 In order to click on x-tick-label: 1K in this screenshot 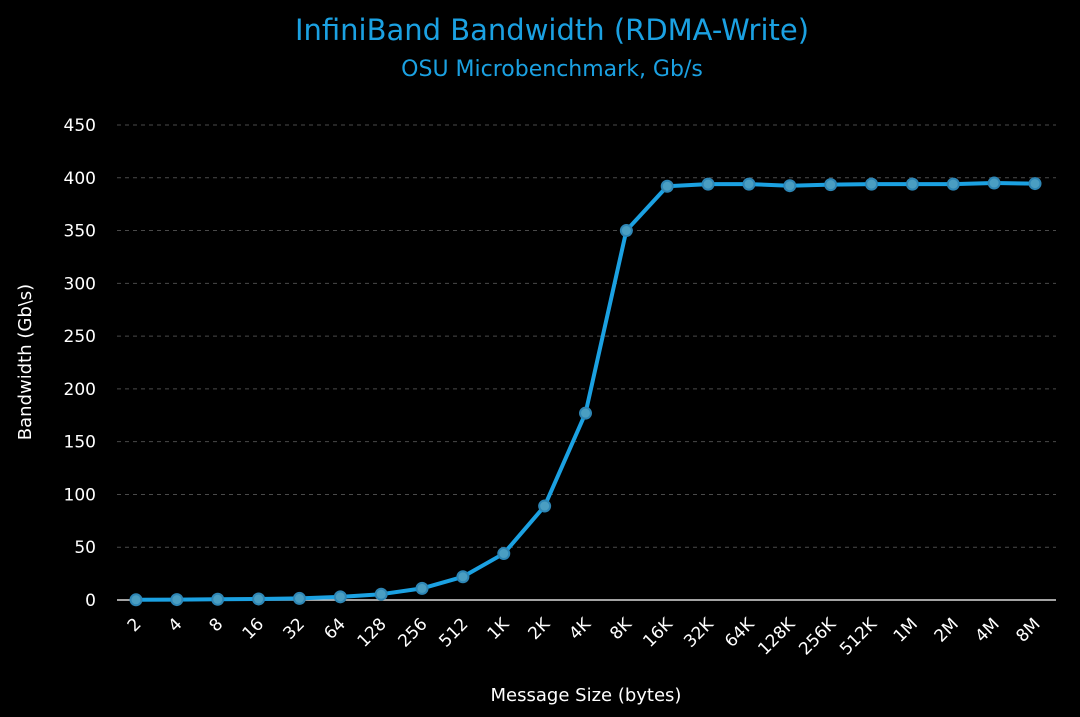, I will do `click(499, 629)`.